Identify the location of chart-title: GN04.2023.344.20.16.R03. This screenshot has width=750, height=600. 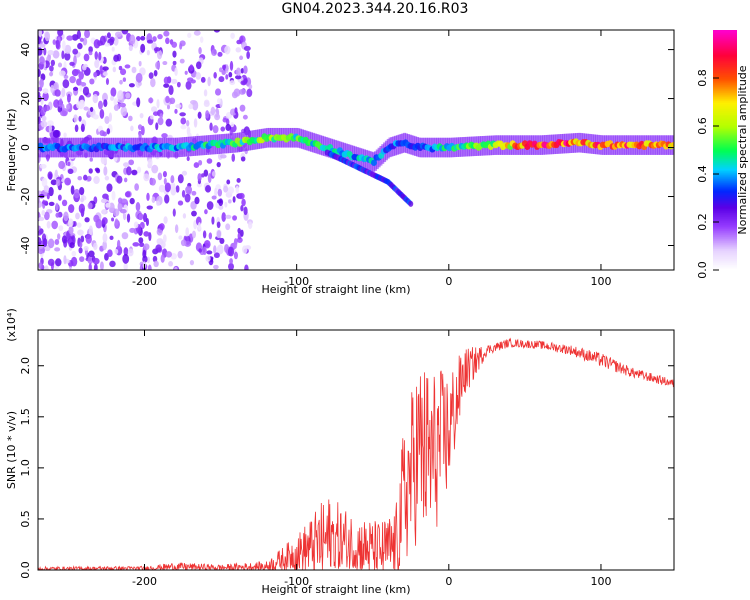
(375, 9).